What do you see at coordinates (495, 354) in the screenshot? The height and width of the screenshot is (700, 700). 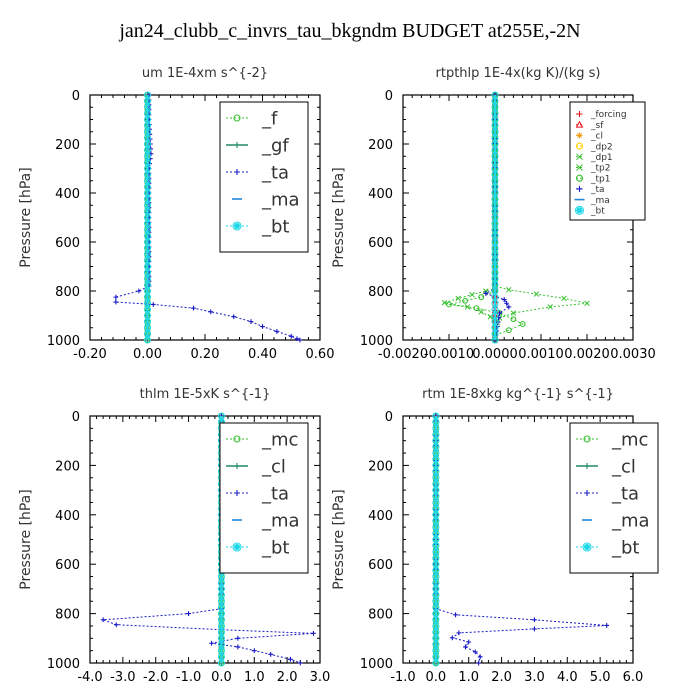 I see `x-tick-label: 0.0000` at bounding box center [495, 354].